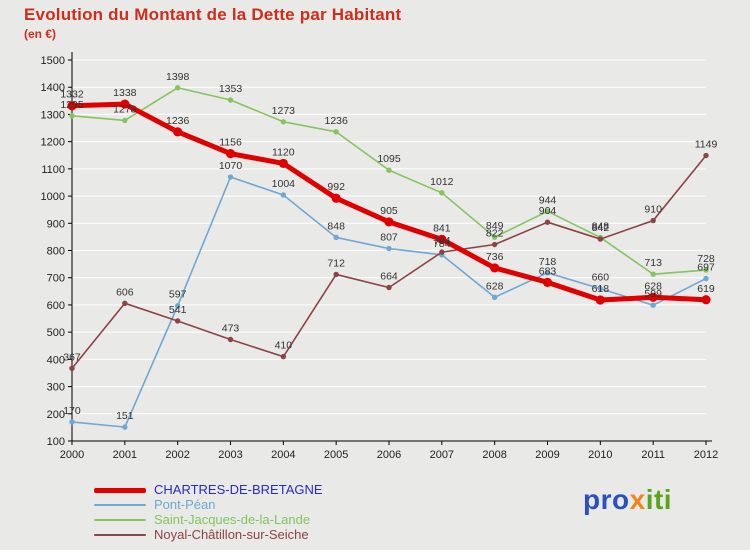 This screenshot has height=550, width=750. What do you see at coordinates (389, 211) in the screenshot?
I see `value-label: 905` at bounding box center [389, 211].